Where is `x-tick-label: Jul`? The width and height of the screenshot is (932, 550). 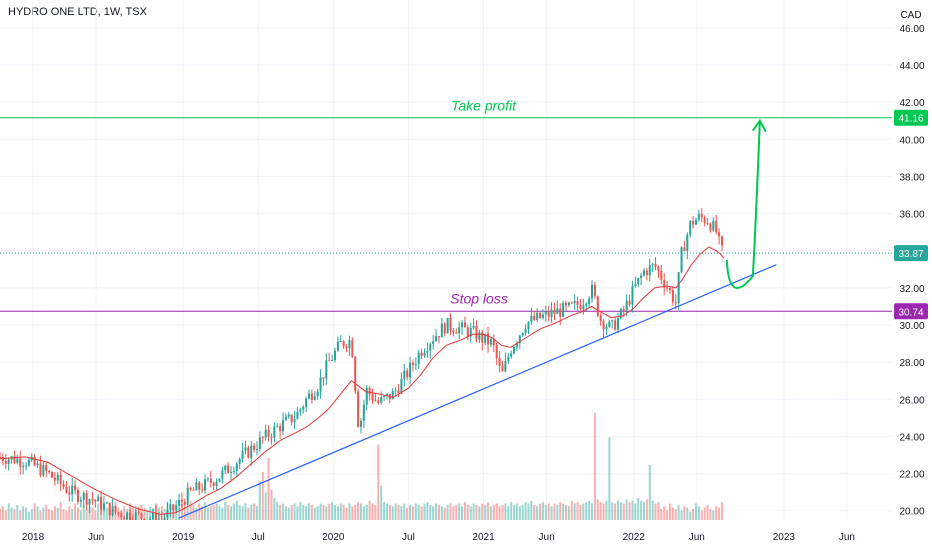 x-tick-label: Jul is located at coordinates (408, 537).